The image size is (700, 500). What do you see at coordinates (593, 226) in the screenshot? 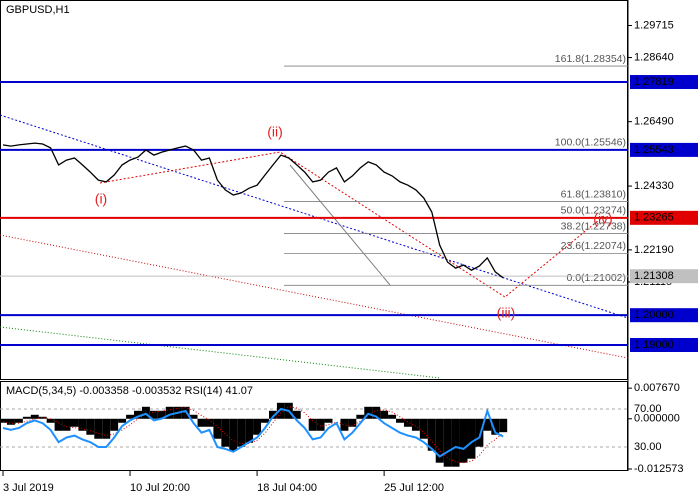
I see `fib-label: 38.2(1.22738)` at bounding box center [593, 226].